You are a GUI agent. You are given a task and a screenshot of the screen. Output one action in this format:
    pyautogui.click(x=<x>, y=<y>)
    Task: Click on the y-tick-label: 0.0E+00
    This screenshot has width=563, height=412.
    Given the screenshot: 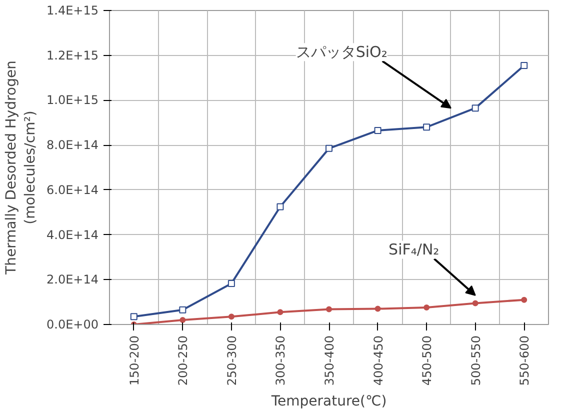 What is the action you would take?
    pyautogui.click(x=72, y=325)
    